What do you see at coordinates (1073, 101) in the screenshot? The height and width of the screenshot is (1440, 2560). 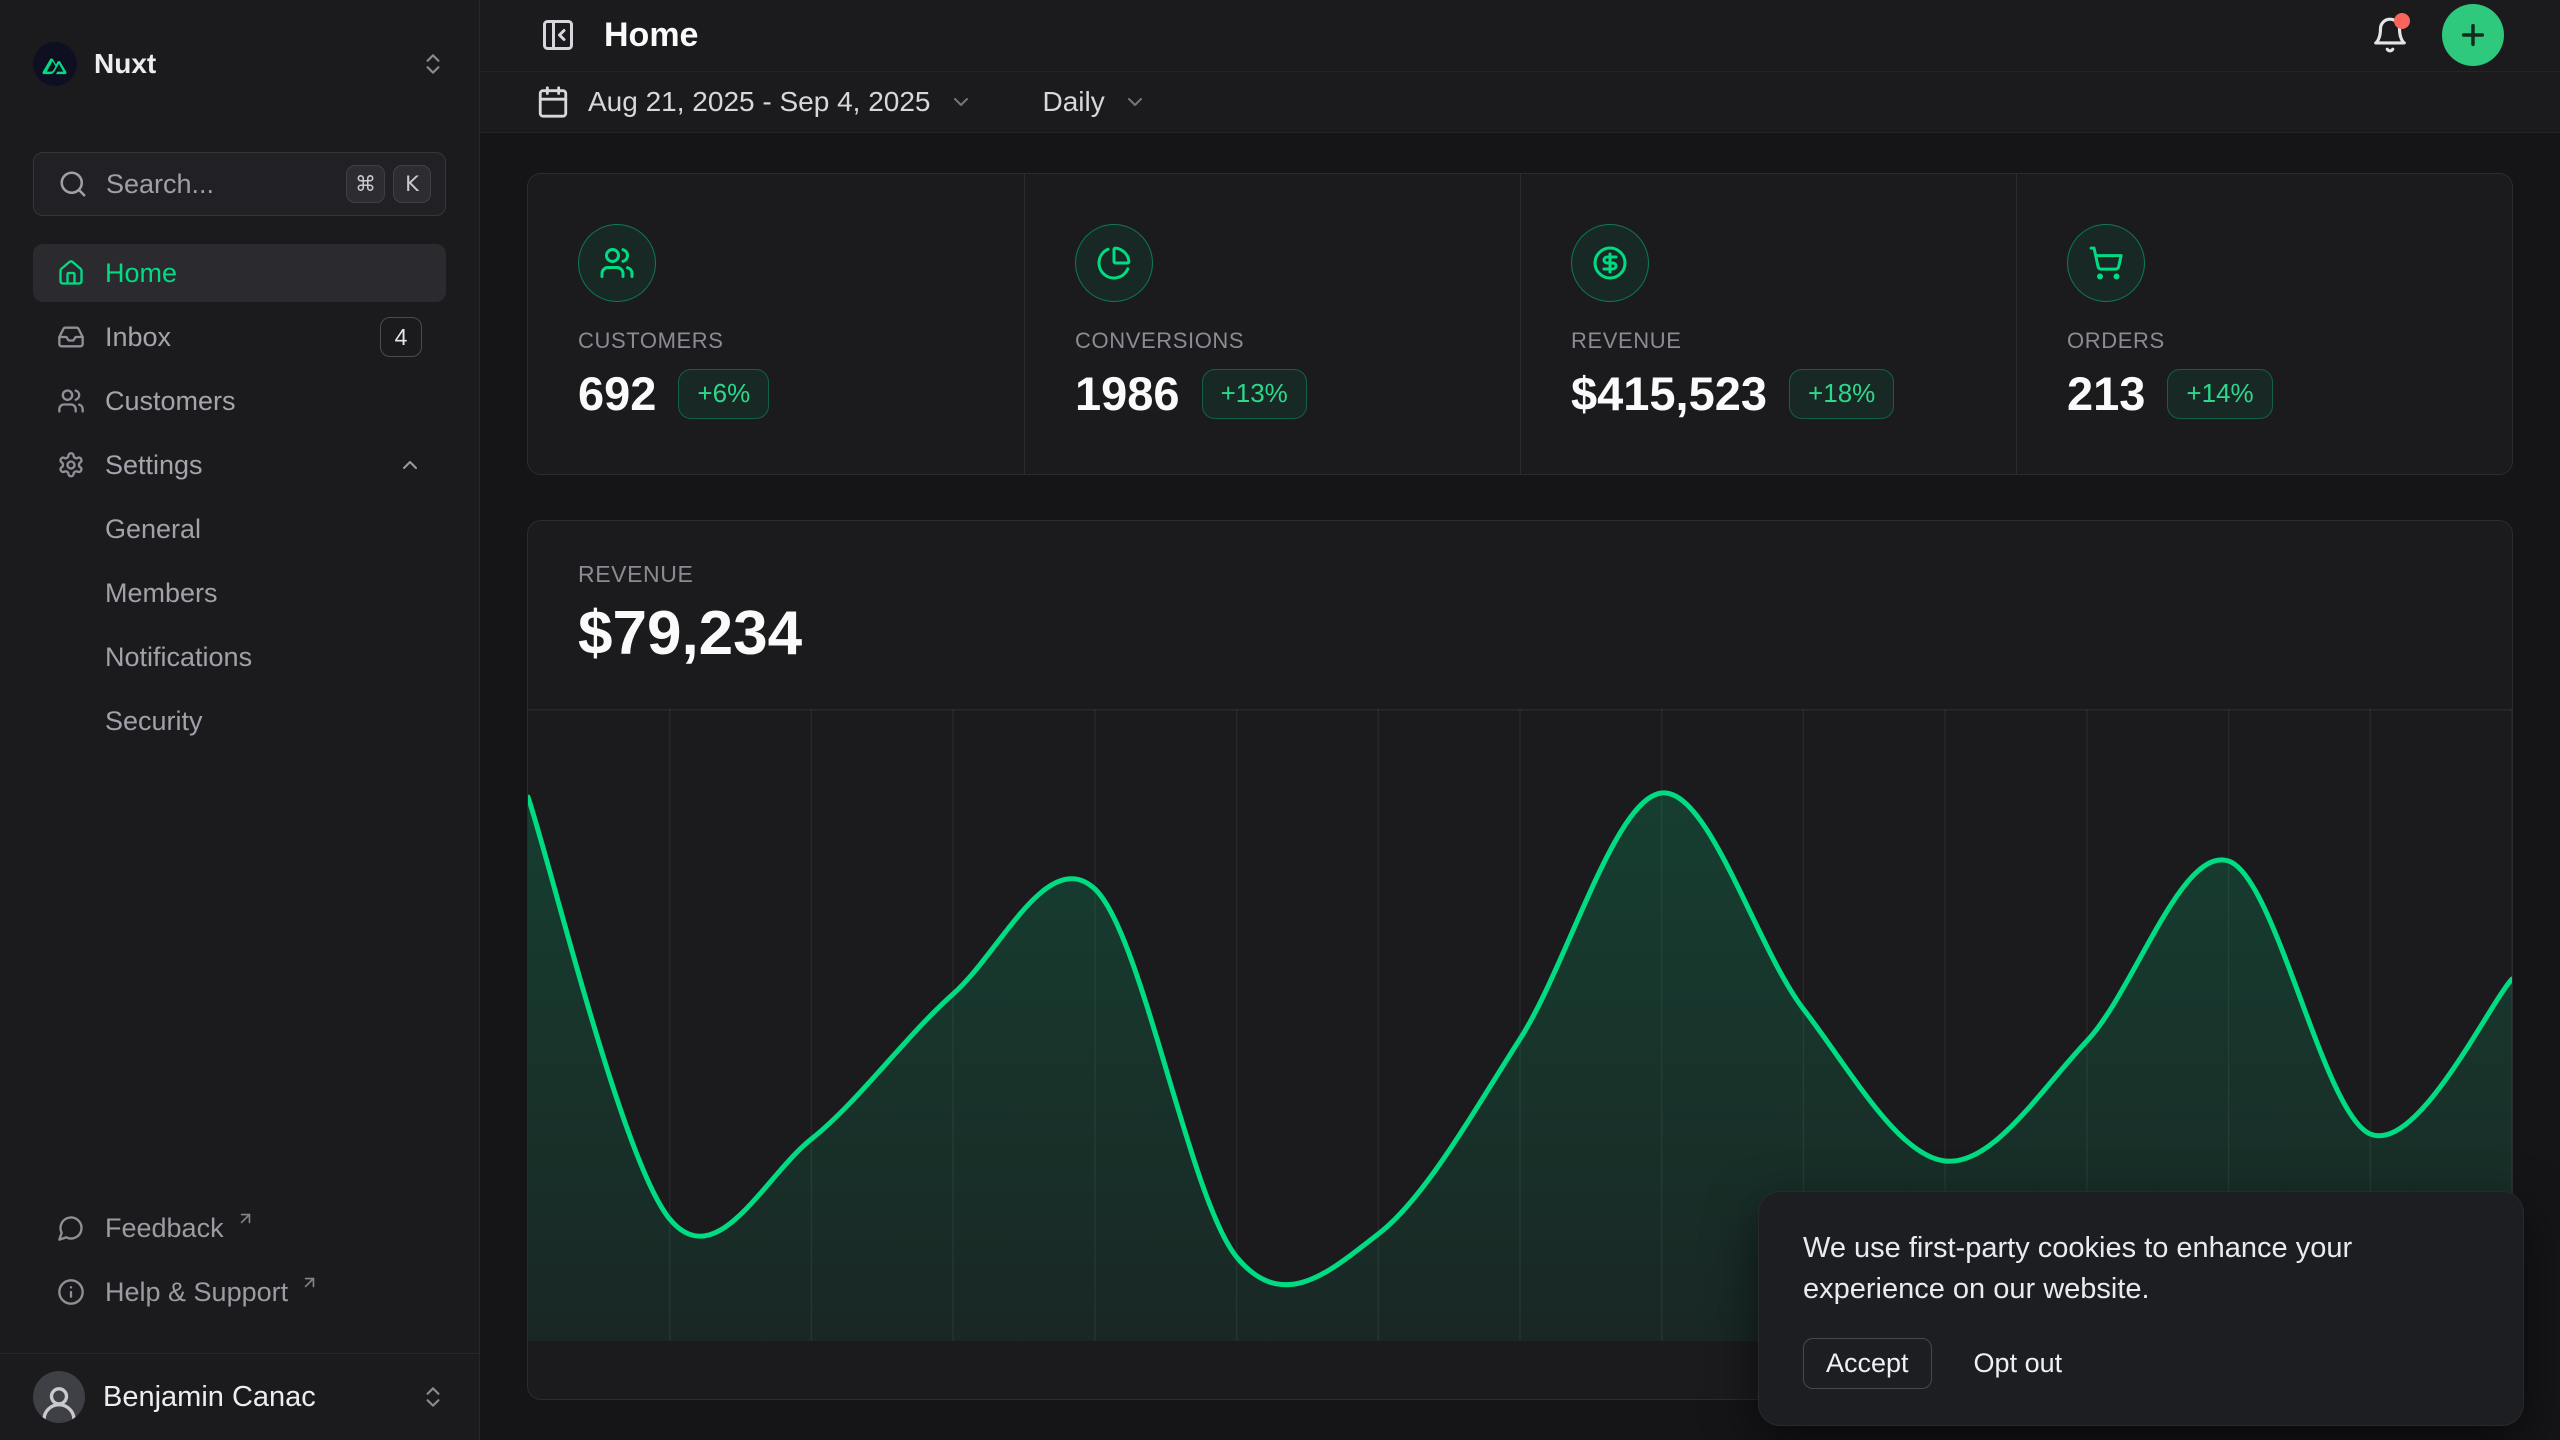 I see `period-label: Daily` at bounding box center [1073, 101].